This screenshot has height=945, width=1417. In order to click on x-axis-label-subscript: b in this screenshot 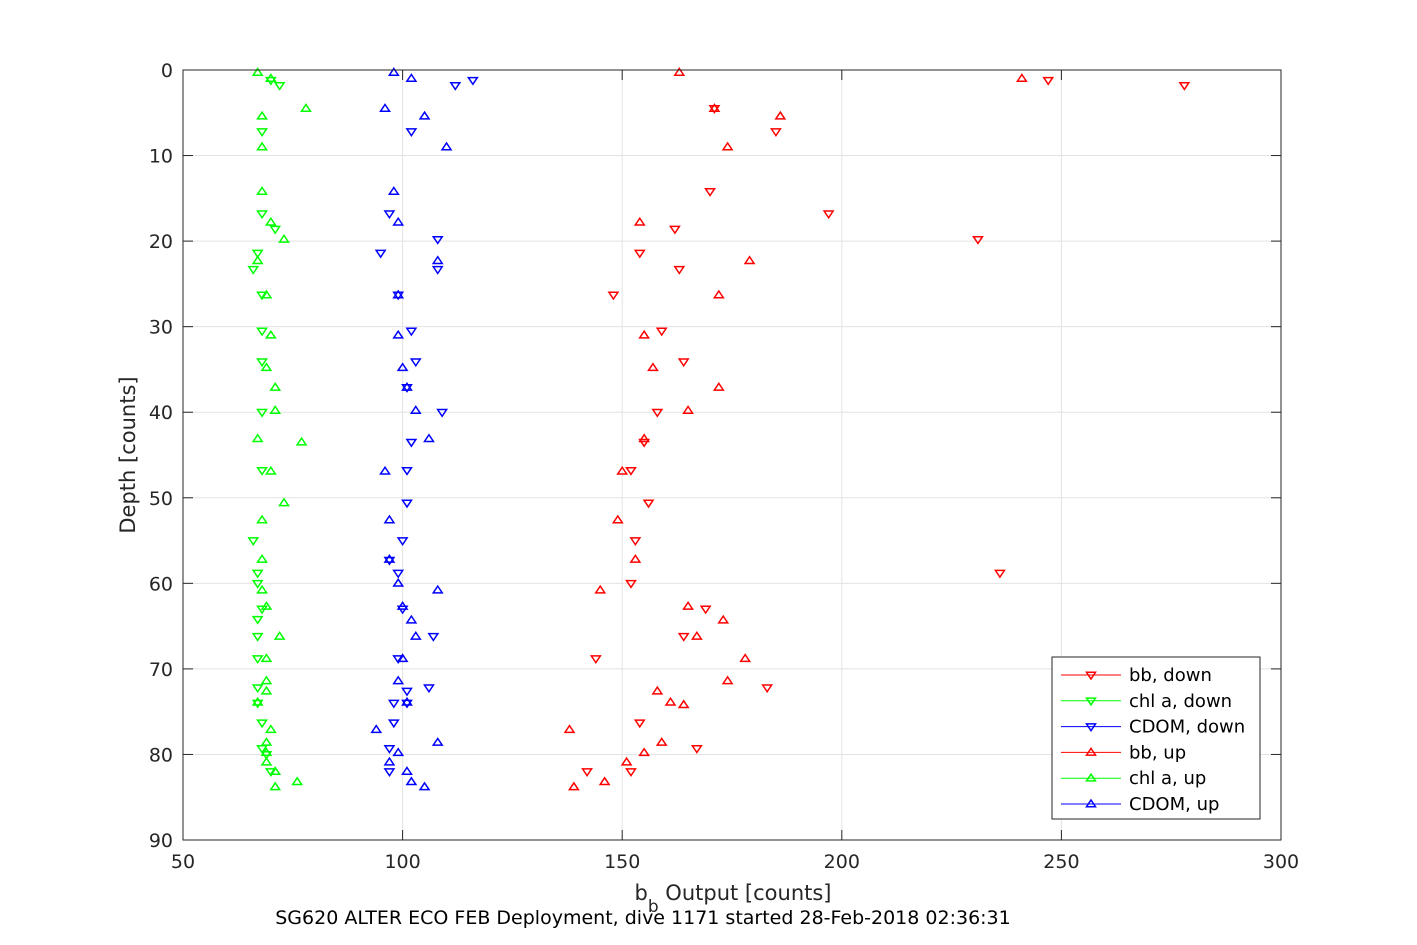, I will do `click(653, 907)`.